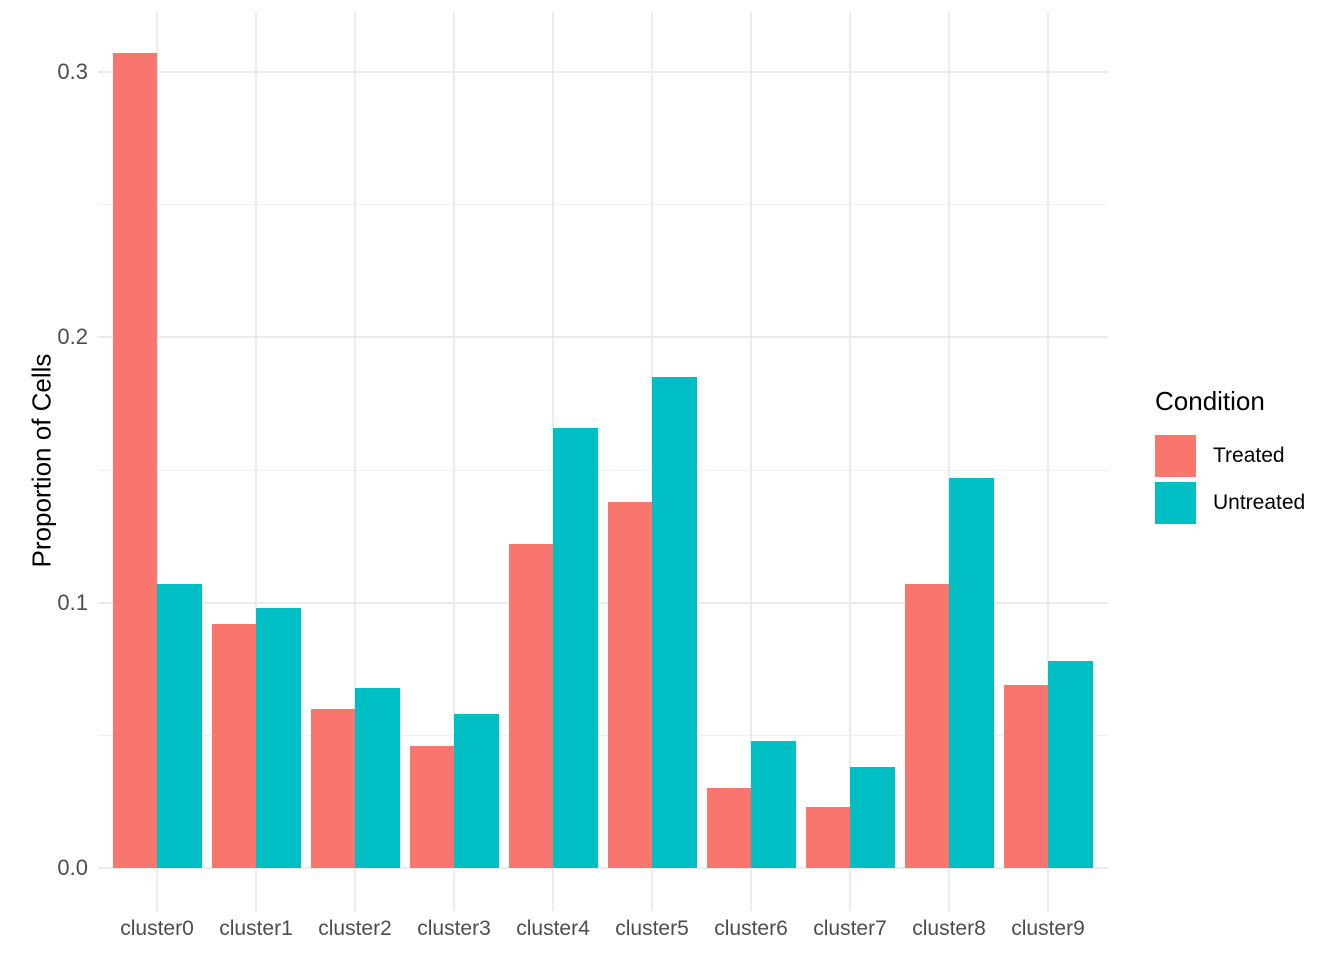 The image size is (1344, 960). I want to click on bar-untreated-cluster5, so click(674, 622).